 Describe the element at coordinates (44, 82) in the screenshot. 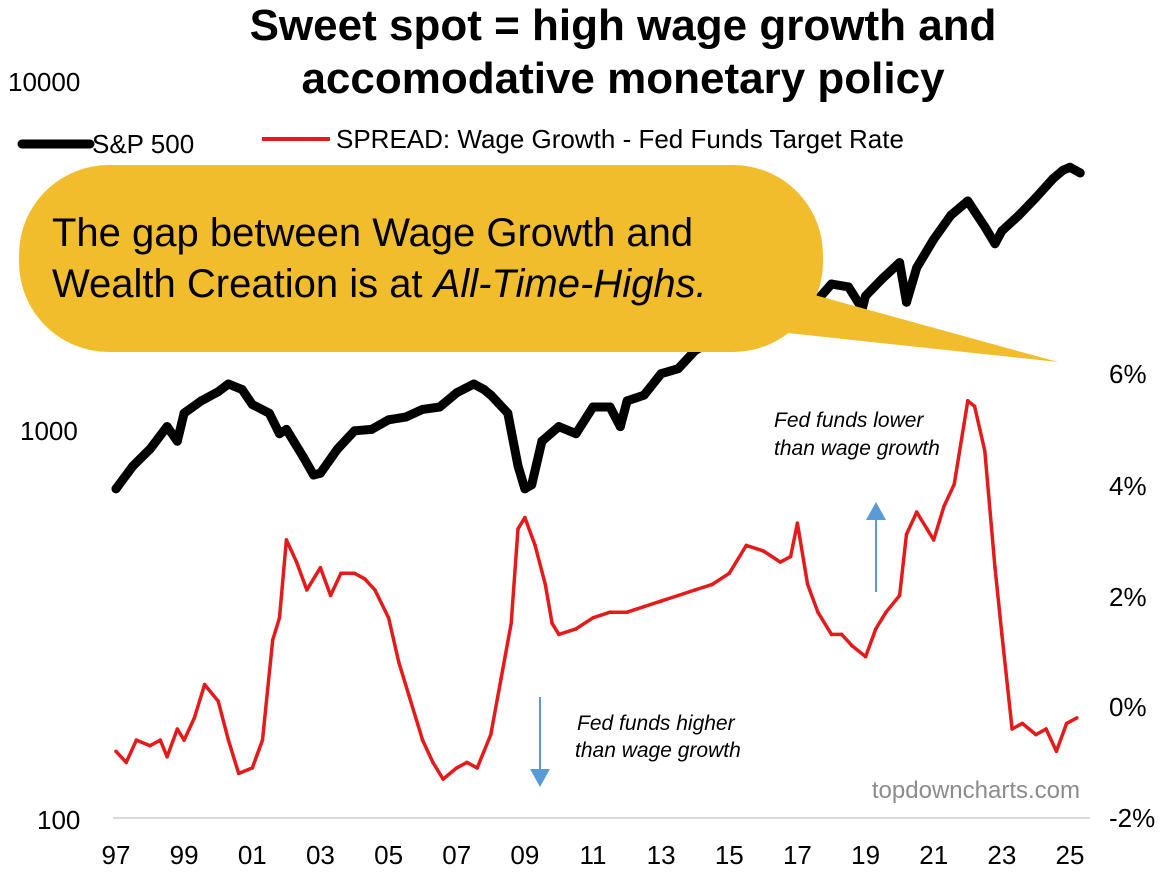

I see `left-tick-label: 10000` at that location.